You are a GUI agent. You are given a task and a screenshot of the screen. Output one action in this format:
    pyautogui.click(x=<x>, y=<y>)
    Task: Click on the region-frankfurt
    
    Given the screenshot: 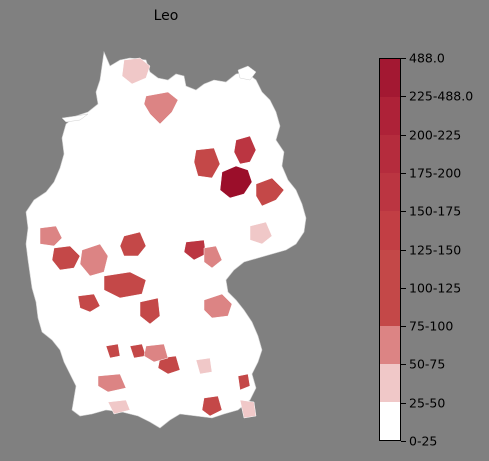 What is the action you would take?
    pyautogui.click(x=125, y=285)
    